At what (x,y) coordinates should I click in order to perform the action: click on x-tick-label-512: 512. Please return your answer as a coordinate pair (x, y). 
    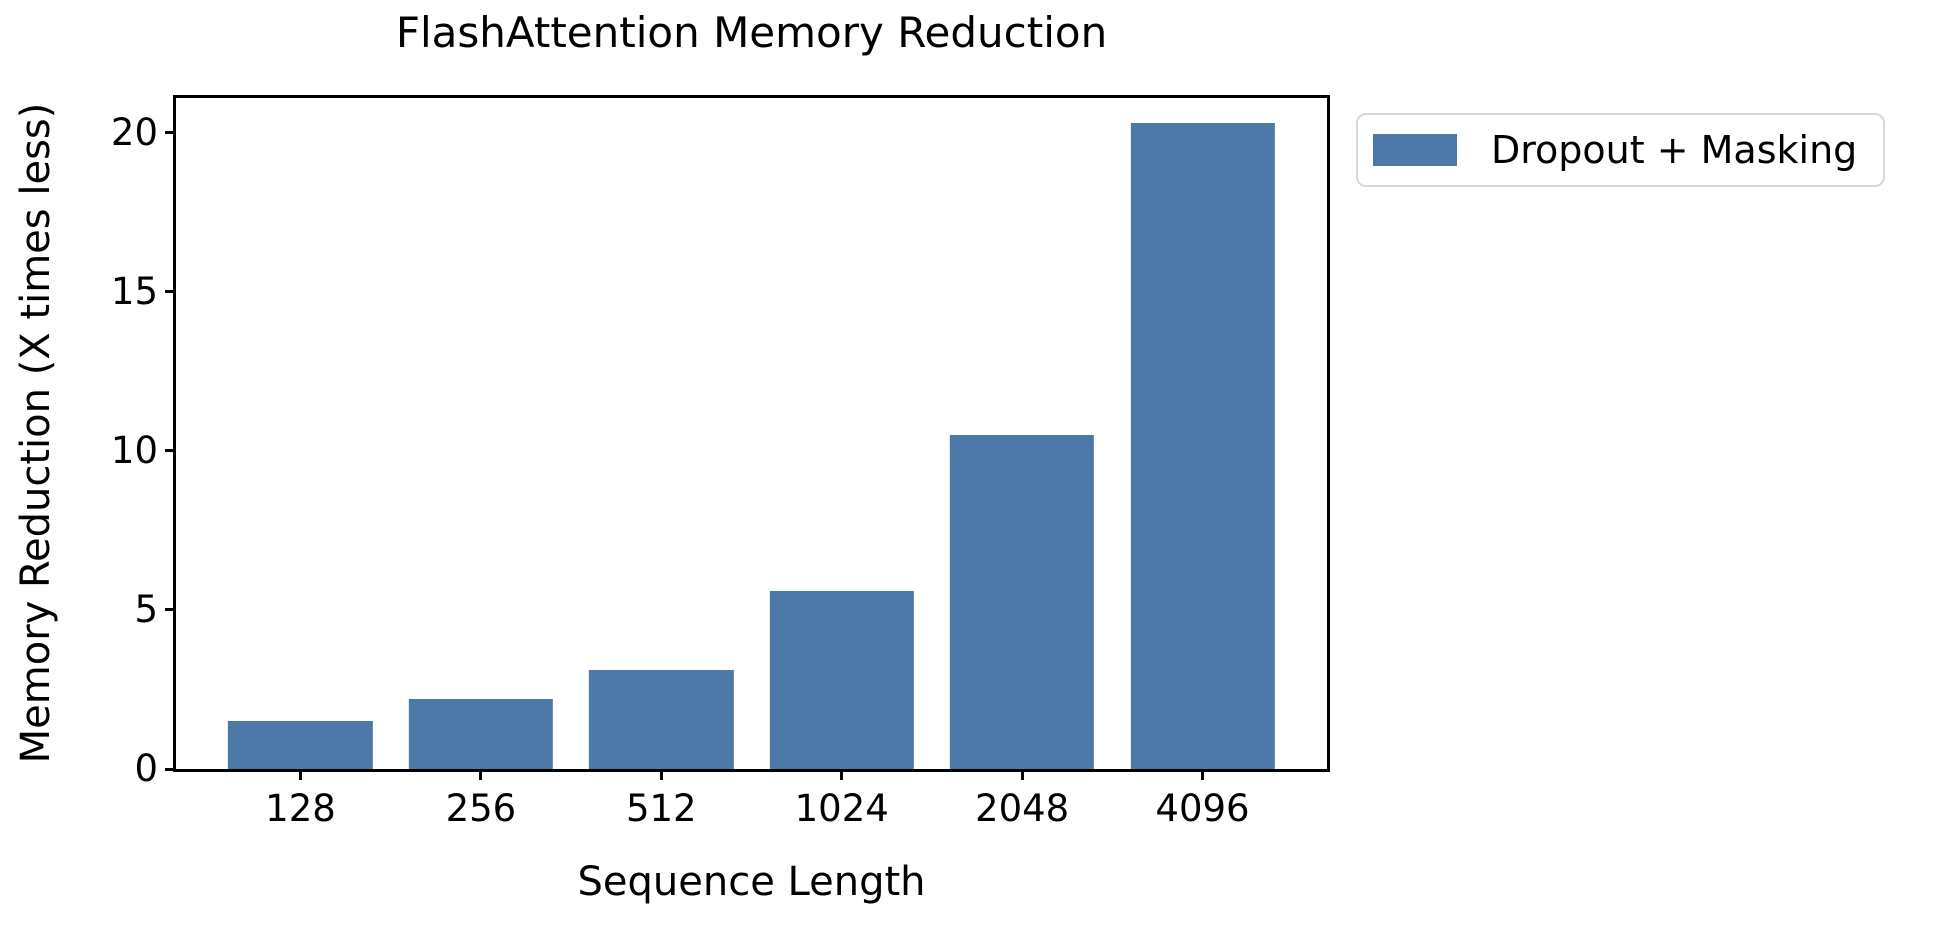
    Looking at the image, I should click on (661, 808).